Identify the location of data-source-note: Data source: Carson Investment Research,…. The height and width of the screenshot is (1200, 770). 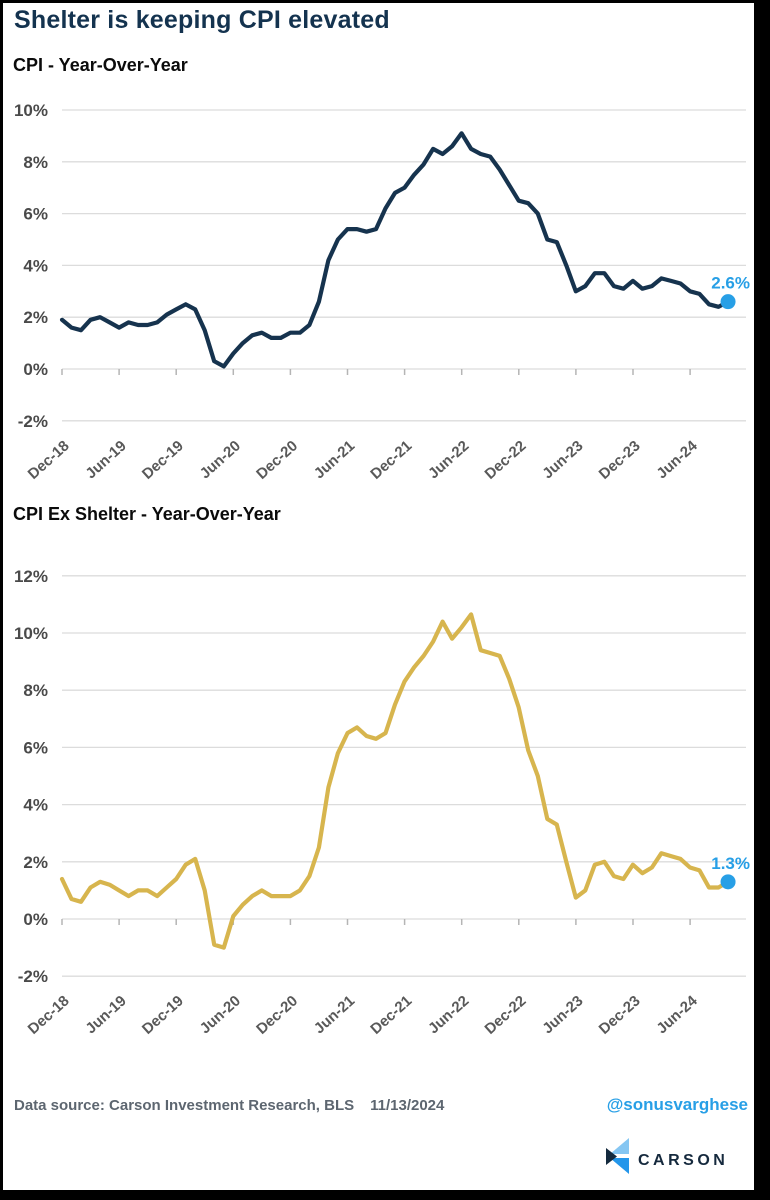
(229, 1105).